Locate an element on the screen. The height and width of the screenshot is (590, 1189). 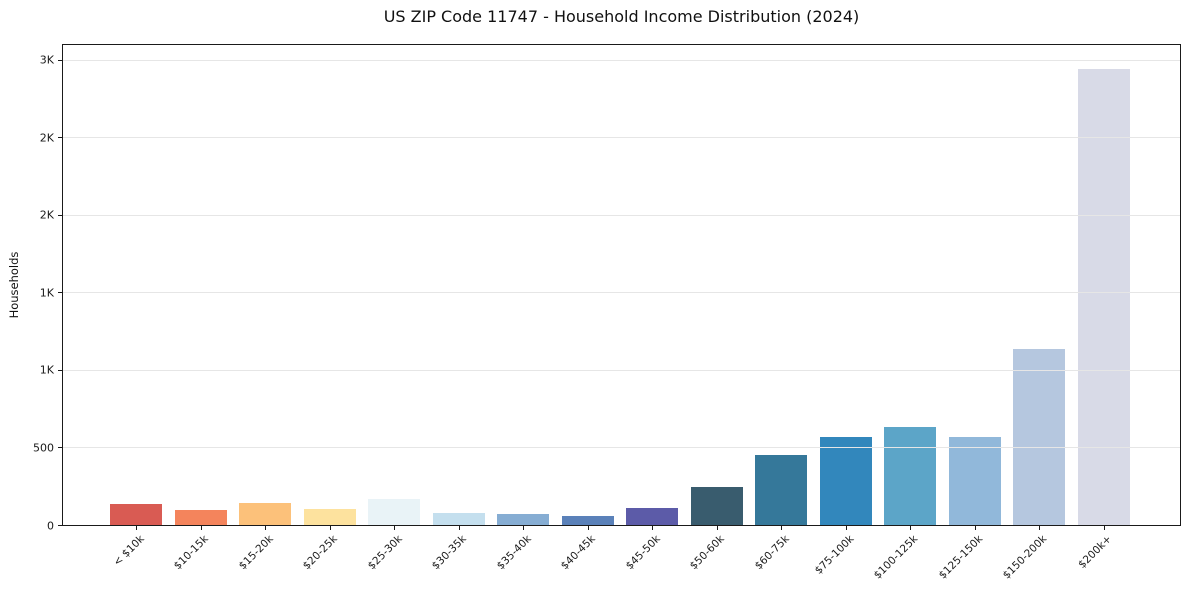
y-tick-label: 3K is located at coordinates (46, 60).